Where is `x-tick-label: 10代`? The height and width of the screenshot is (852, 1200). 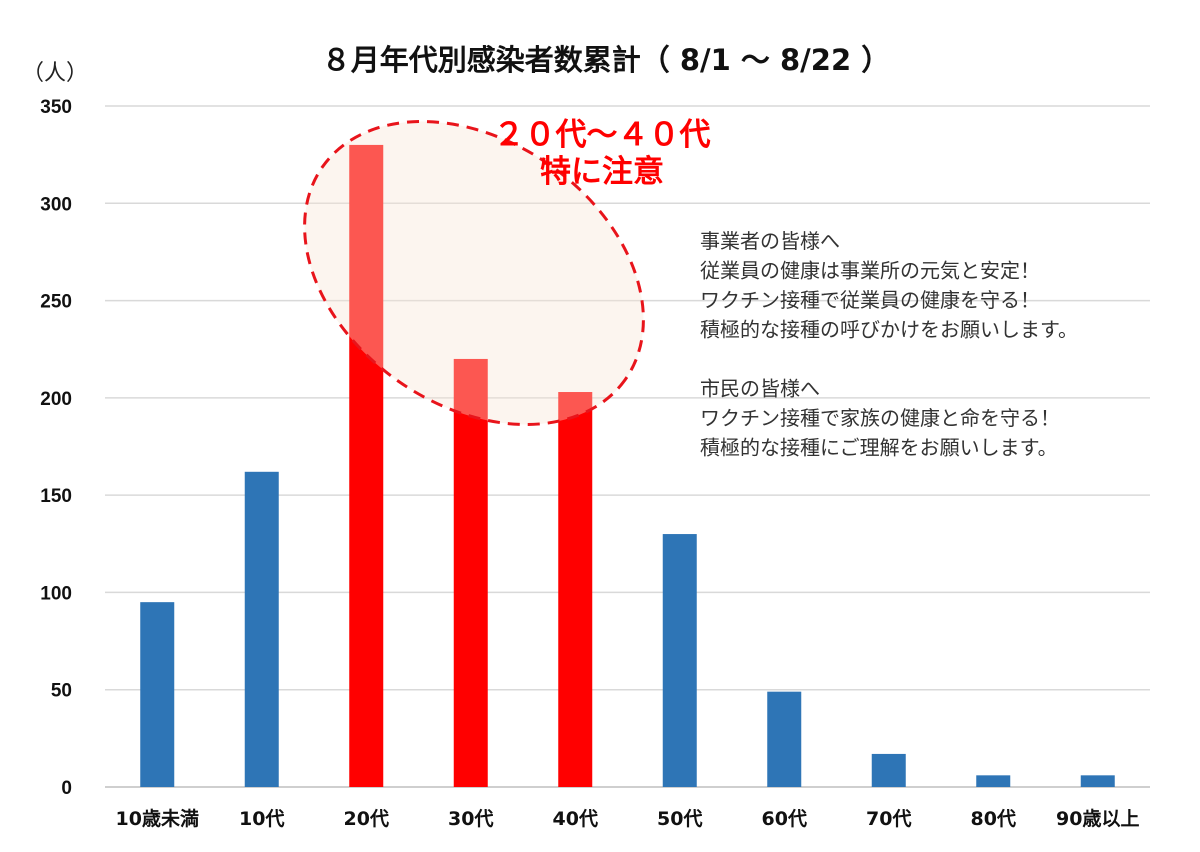 x-tick-label: 10代 is located at coordinates (261, 819).